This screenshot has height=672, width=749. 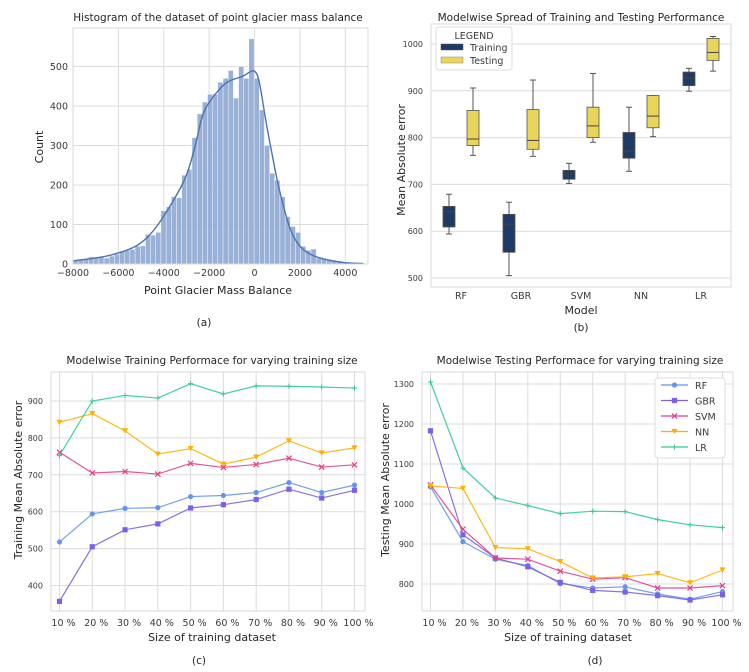 What do you see at coordinates (218, 290) in the screenshot?
I see `x-axis-label: Point Glacier Mass Balance` at bounding box center [218, 290].